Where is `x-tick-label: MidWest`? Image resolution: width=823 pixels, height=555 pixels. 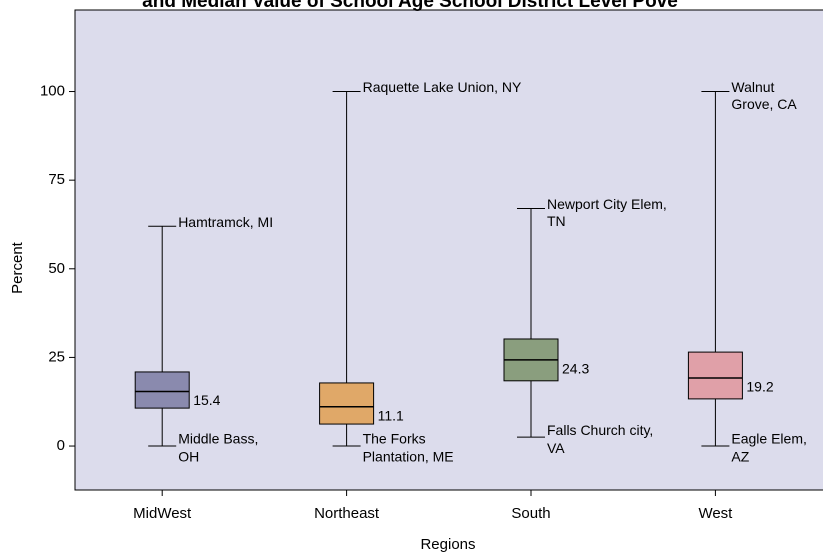 x-tick-label: MidWest is located at coordinates (162, 513).